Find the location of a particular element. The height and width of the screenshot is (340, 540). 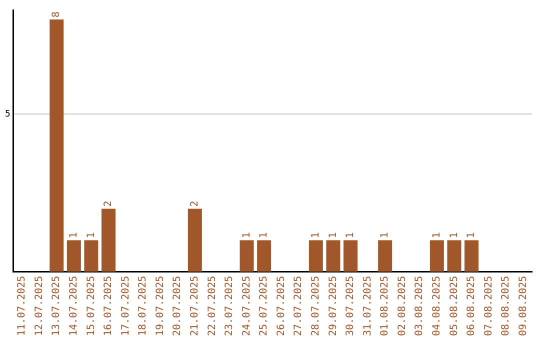

x-tick-label: 20.07.2025 is located at coordinates (178, 306).